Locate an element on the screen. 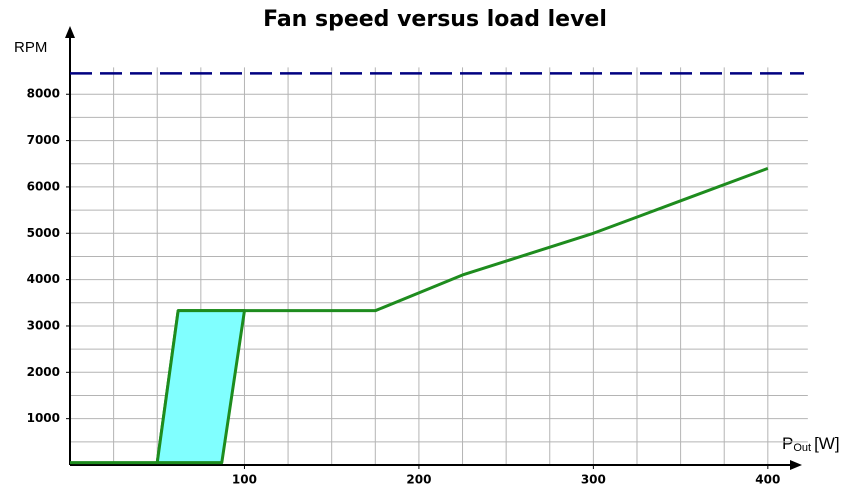  chart-title: Fan speed versus load level is located at coordinates (435, 19).